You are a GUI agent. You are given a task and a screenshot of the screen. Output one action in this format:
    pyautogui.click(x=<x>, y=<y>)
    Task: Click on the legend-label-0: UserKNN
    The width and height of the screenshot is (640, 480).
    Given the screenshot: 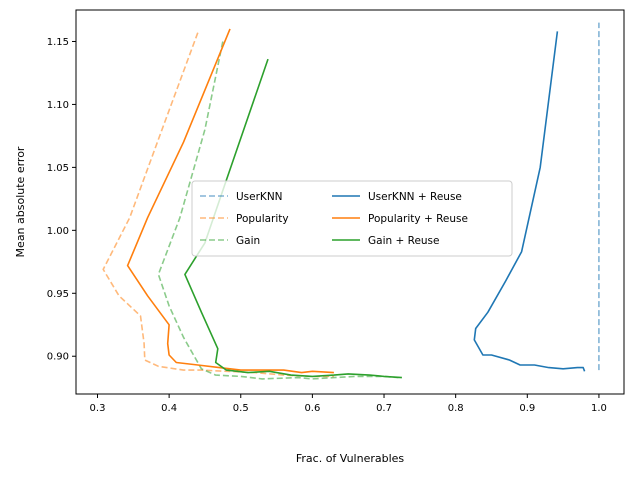 What is the action you would take?
    pyautogui.click(x=259, y=197)
    